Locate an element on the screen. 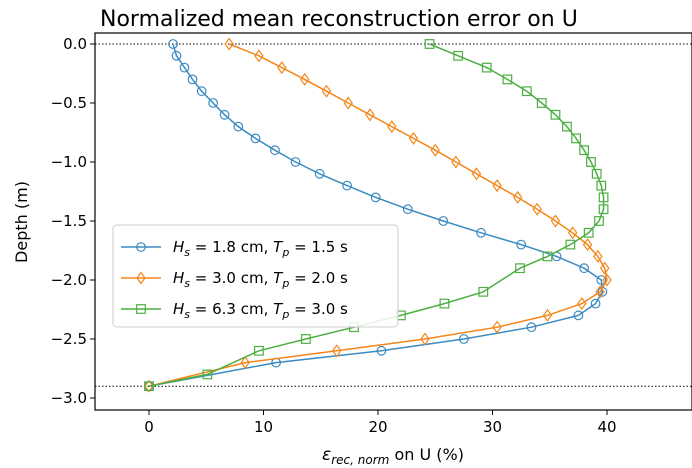 The height and width of the screenshot is (468, 692). legend-entry-2: Hs = 3.0 cm, Tp = 2.0 s is located at coordinates (234, 279).